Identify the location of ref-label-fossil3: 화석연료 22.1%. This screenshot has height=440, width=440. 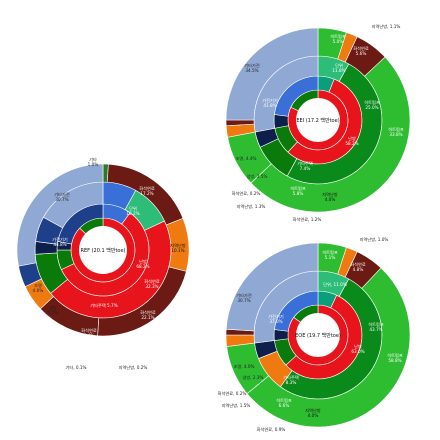
(148, 314).